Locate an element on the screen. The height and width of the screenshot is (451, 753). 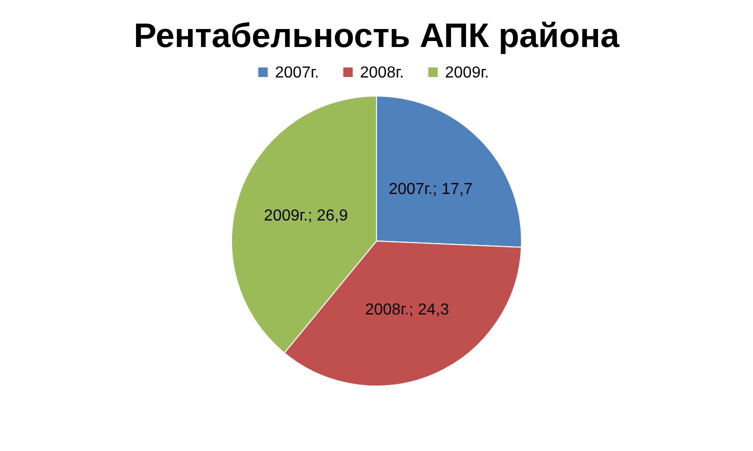
data-label: 2008г.; 24,3 is located at coordinates (407, 309).